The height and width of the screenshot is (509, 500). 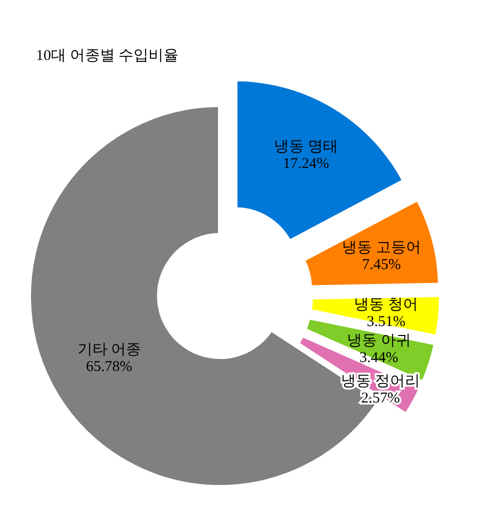 What do you see at coordinates (109, 350) in the screenshot?
I see `slice-label: 기타 어종` at bounding box center [109, 350].